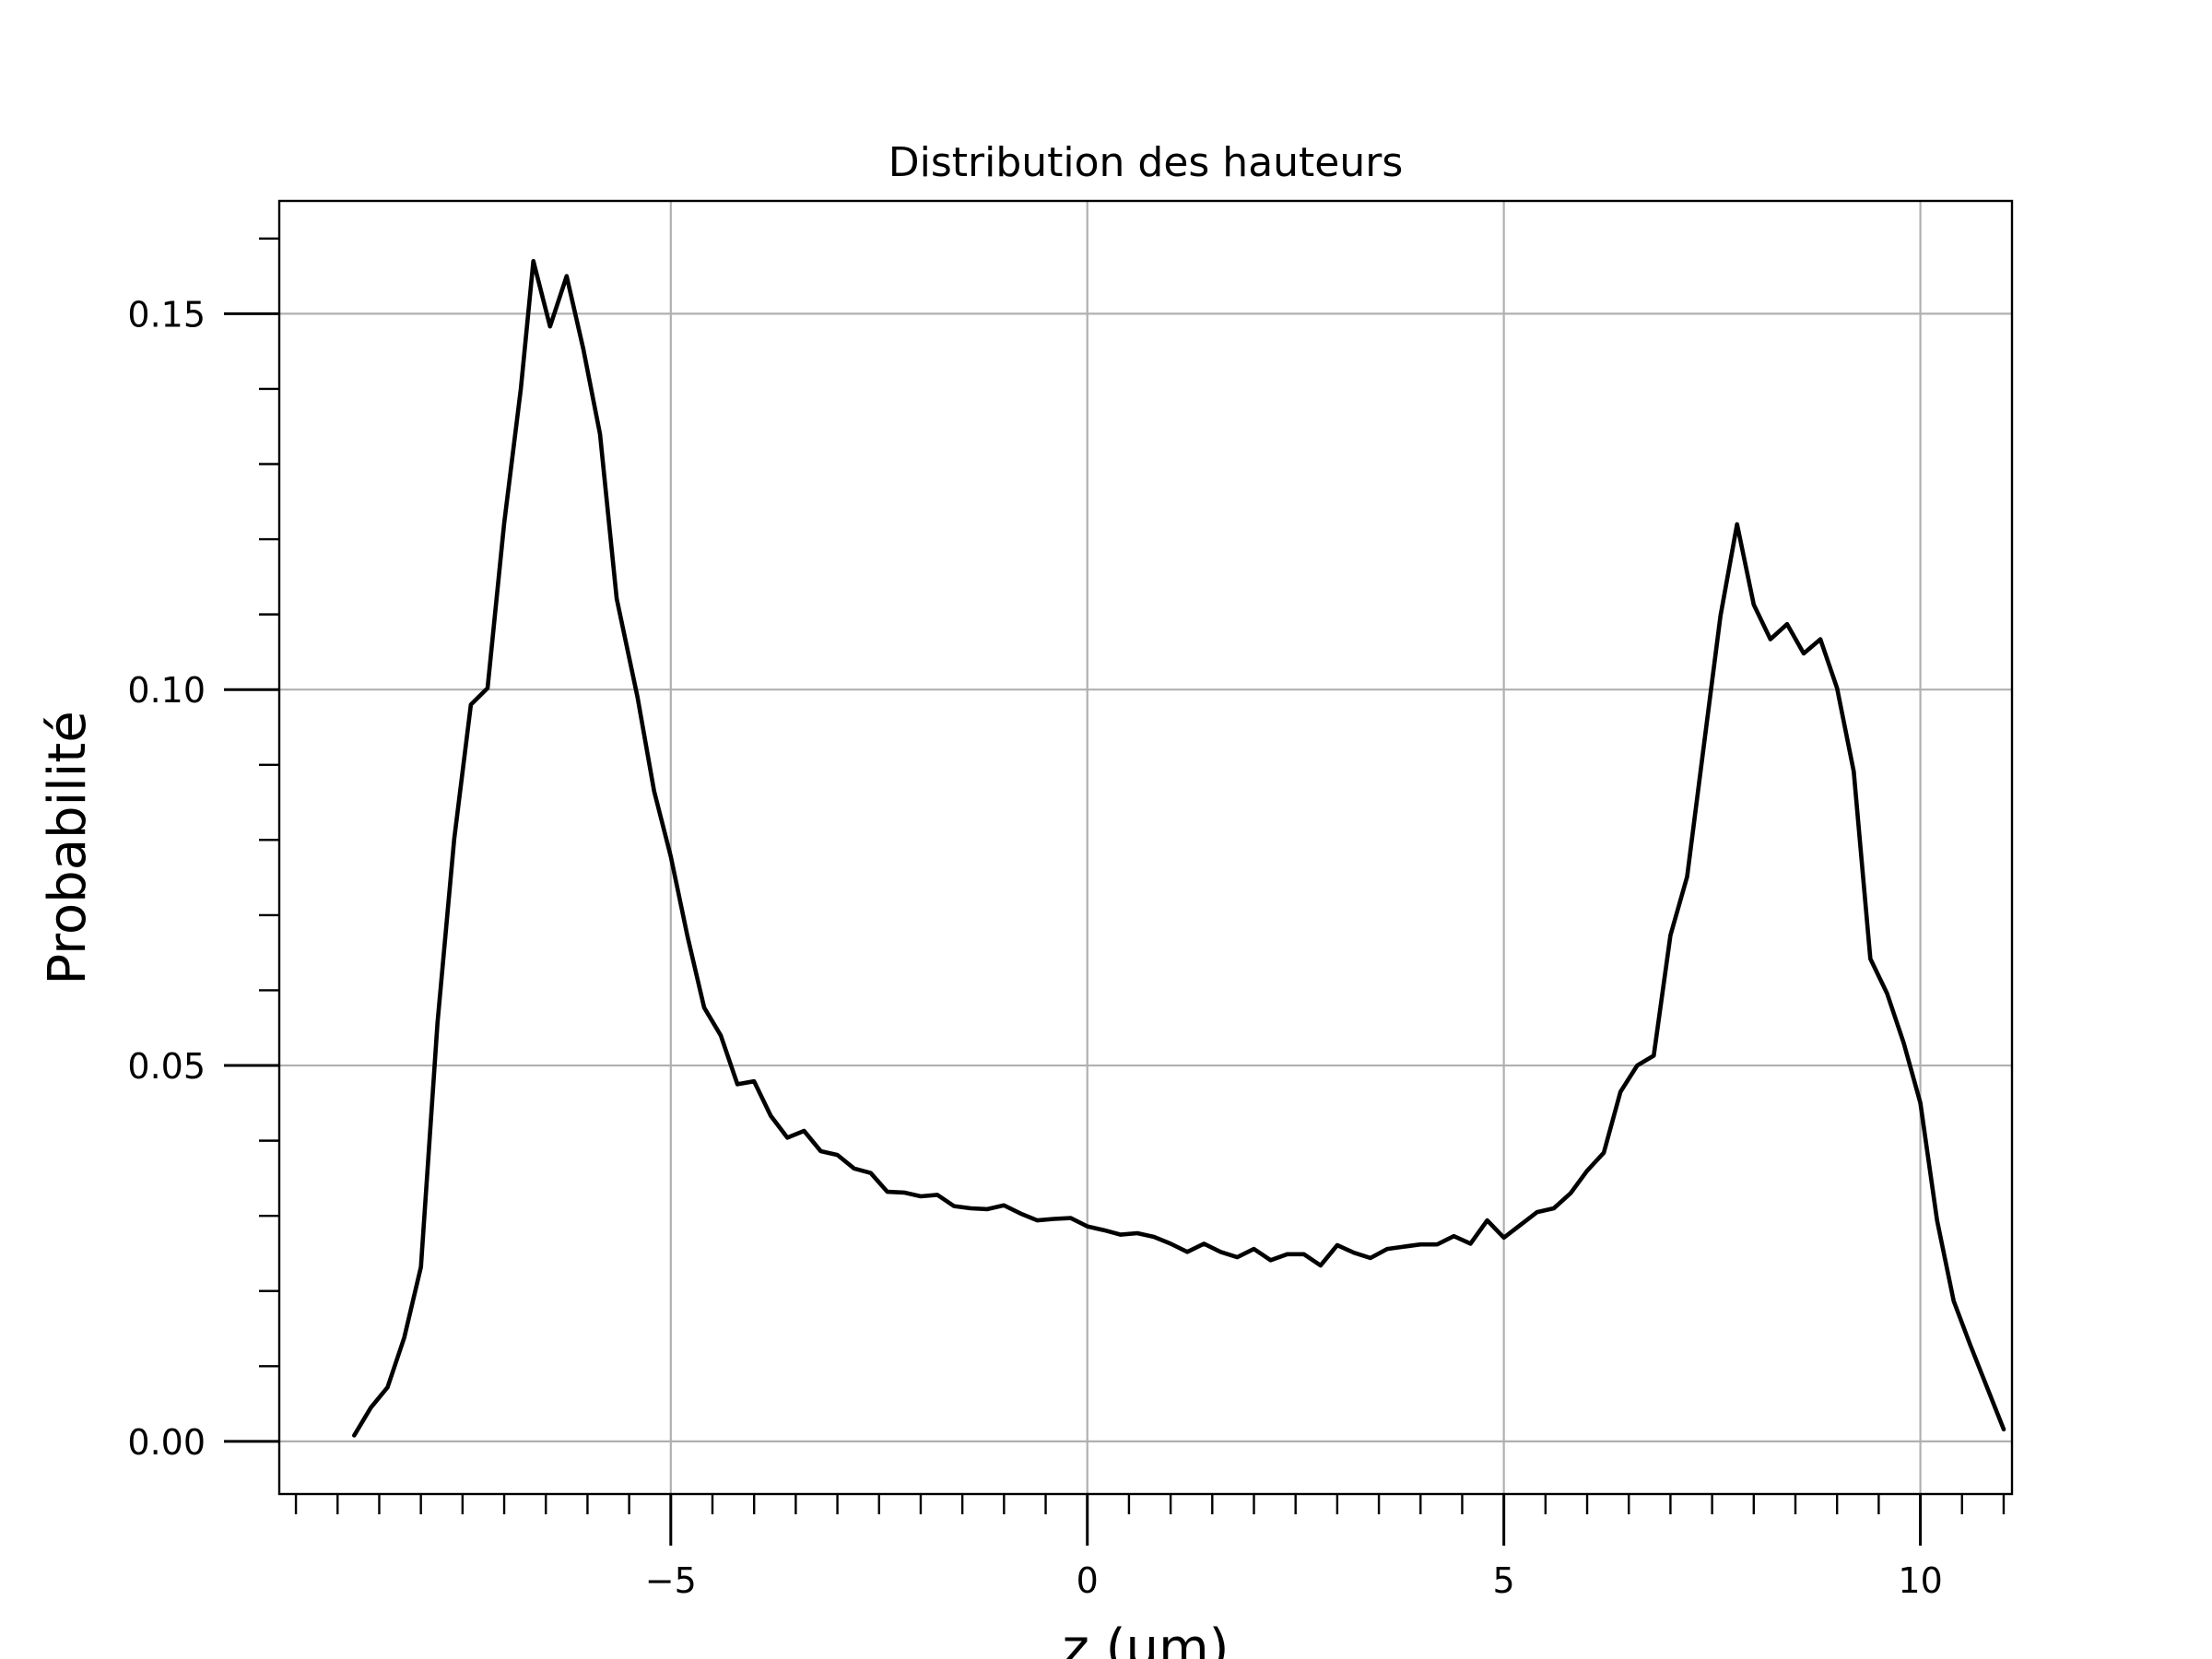 The width and height of the screenshot is (2212, 1659). I want to click on y-tick-label: 0.00, so click(166, 1442).